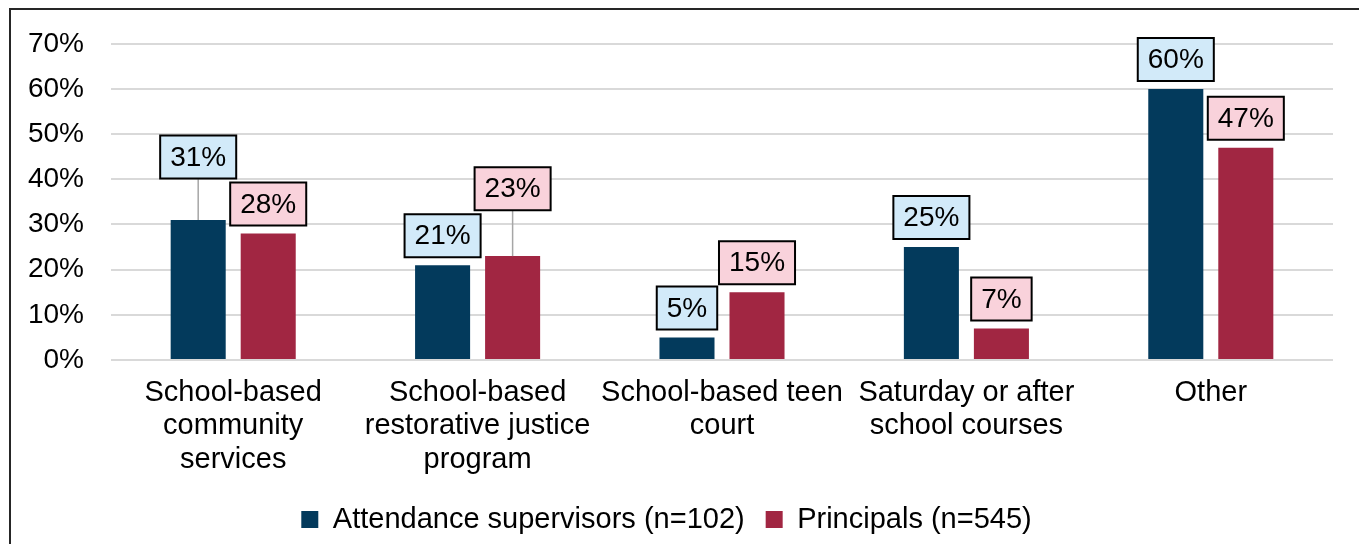  Describe the element at coordinates (55, 223) in the screenshot. I see `y-tick-label: 30%` at that location.